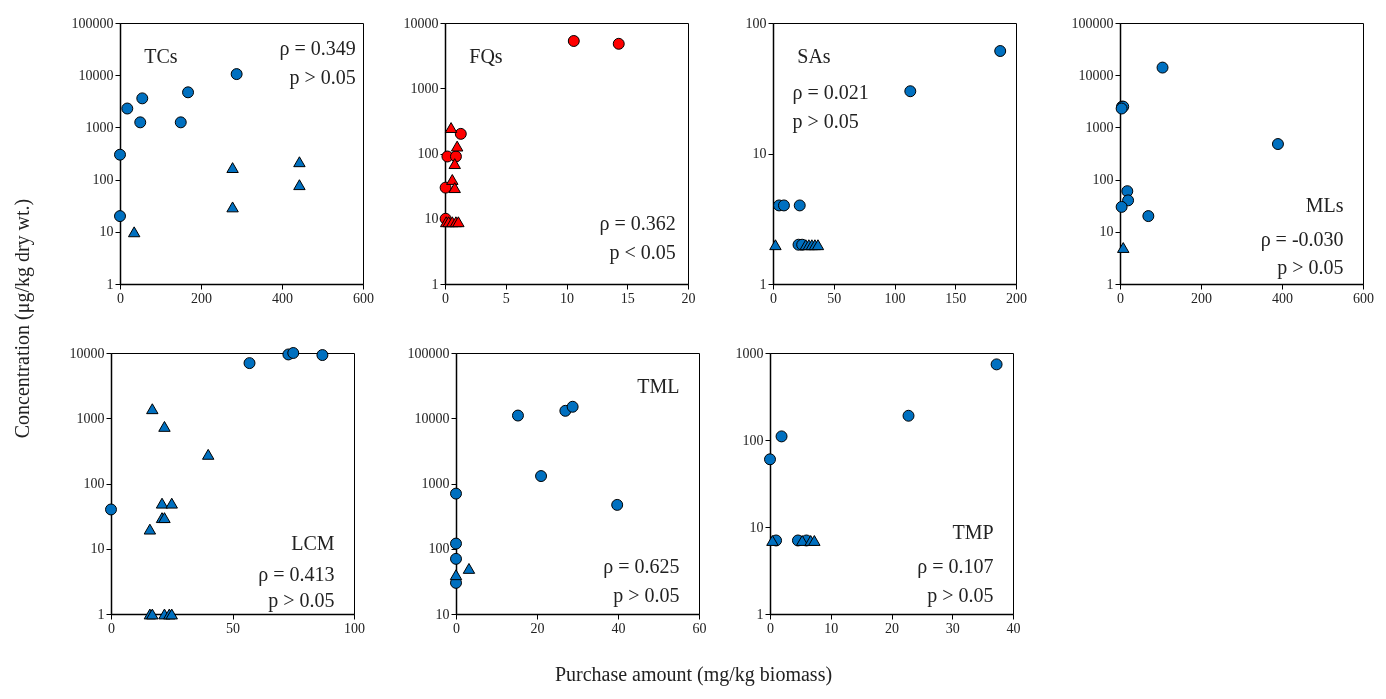 Image resolution: width=1386 pixels, height=699 pixels. What do you see at coordinates (627, 298) in the screenshot?
I see `x-tick-label: 15` at bounding box center [627, 298].